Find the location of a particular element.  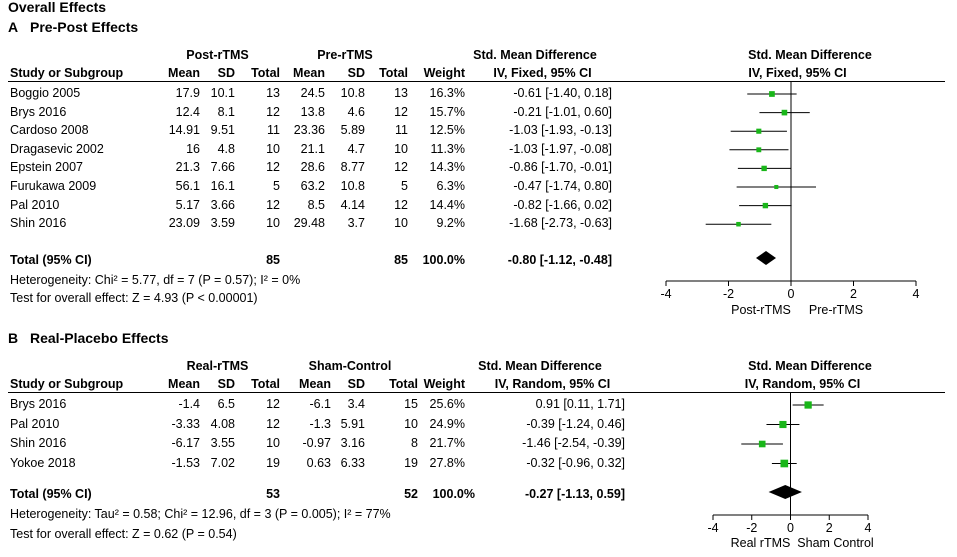

total-2: 11 is located at coordinates (401, 130).